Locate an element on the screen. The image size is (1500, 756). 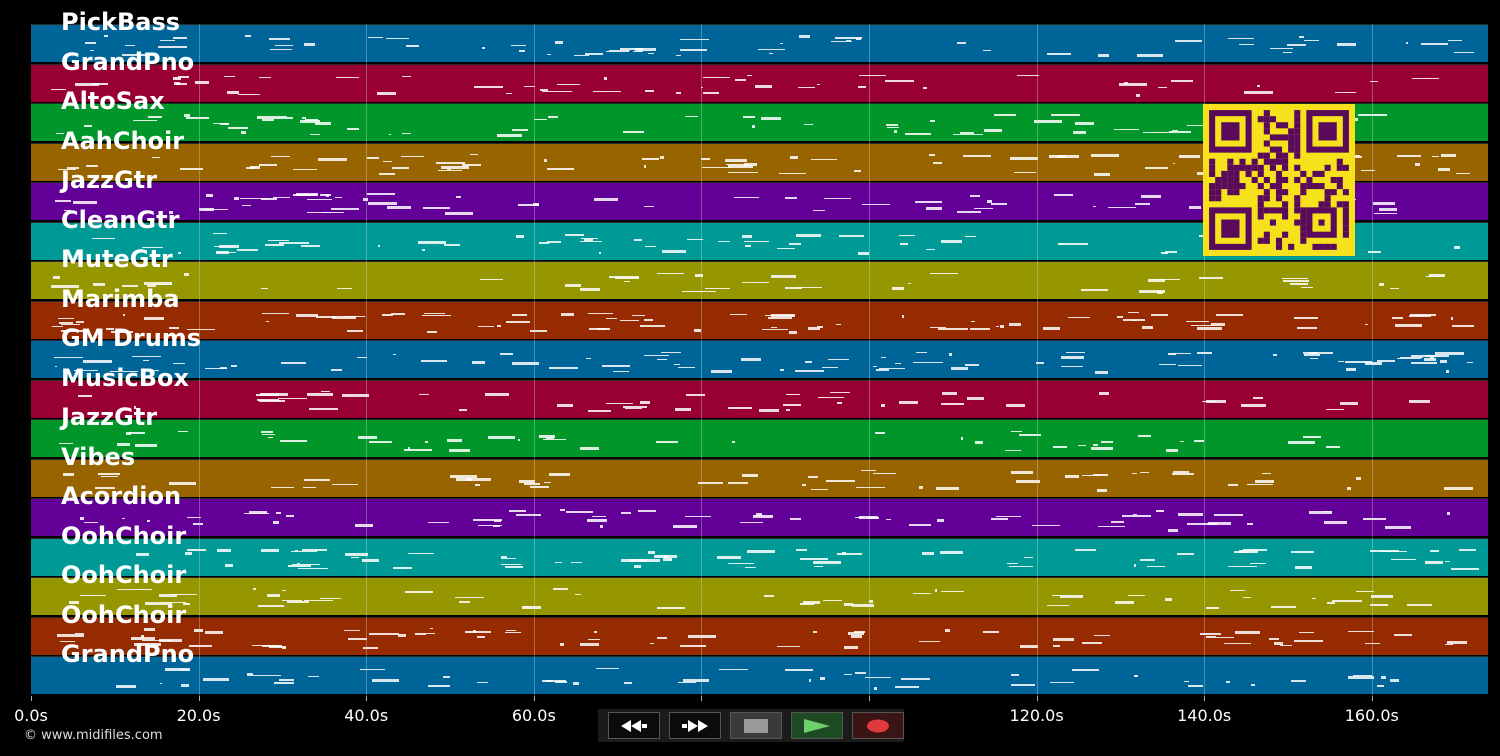
rewind-button is located at coordinates (634, 725).